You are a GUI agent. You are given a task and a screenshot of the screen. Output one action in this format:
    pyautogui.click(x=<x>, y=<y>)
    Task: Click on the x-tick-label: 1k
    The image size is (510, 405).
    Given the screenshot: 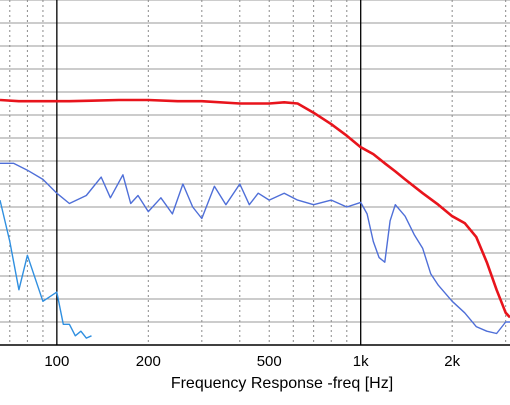 What is the action you would take?
    pyautogui.click(x=361, y=361)
    